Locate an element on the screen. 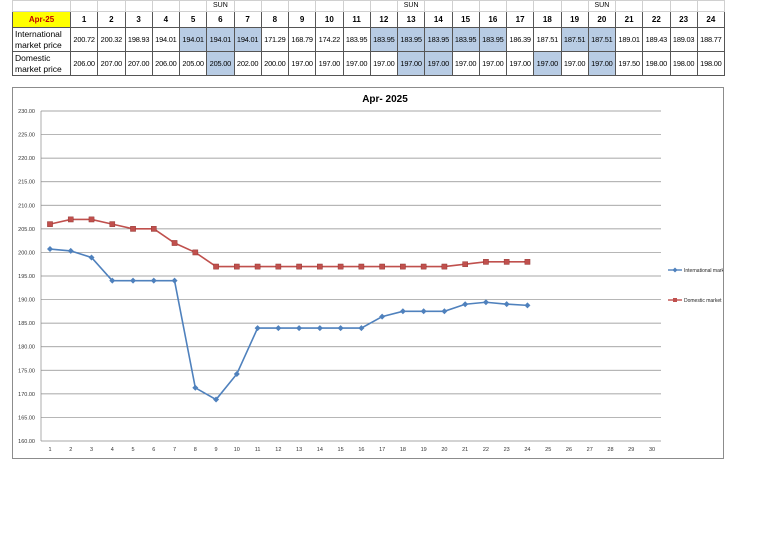 The width and height of the screenshot is (768, 543). price-cell: 200.00 is located at coordinates (275, 63).